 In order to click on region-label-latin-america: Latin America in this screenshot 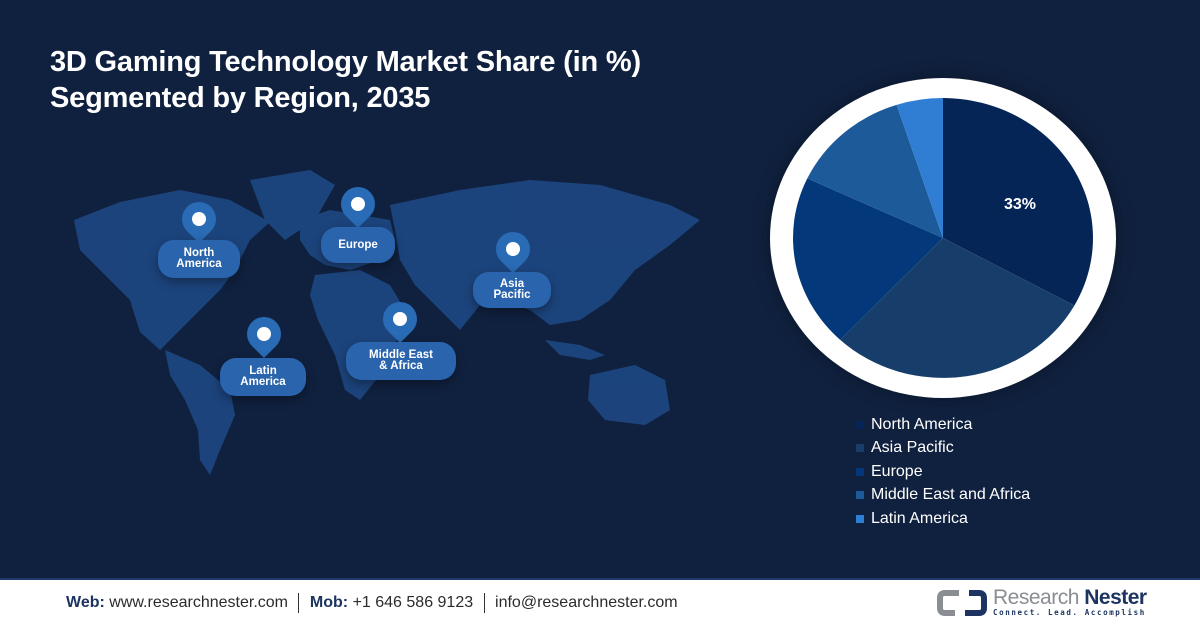, I will do `click(263, 377)`.